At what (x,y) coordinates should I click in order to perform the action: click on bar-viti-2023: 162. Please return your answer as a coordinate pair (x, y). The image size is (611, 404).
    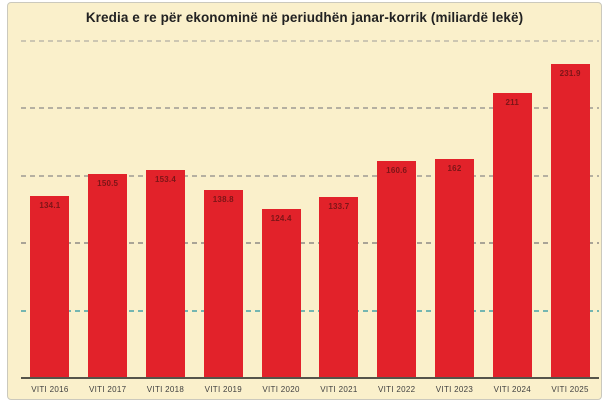
    Looking at the image, I should click on (454, 267).